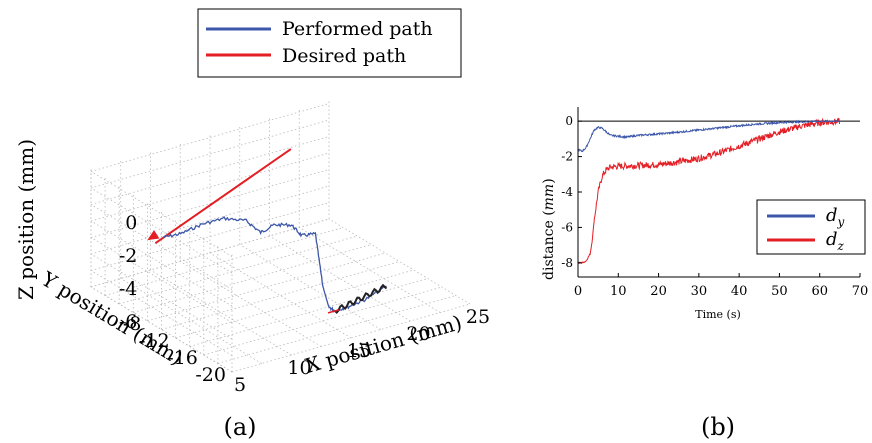 Image resolution: width=872 pixels, height=443 pixels. I want to click on y-tick-label: -20, so click(210, 375).